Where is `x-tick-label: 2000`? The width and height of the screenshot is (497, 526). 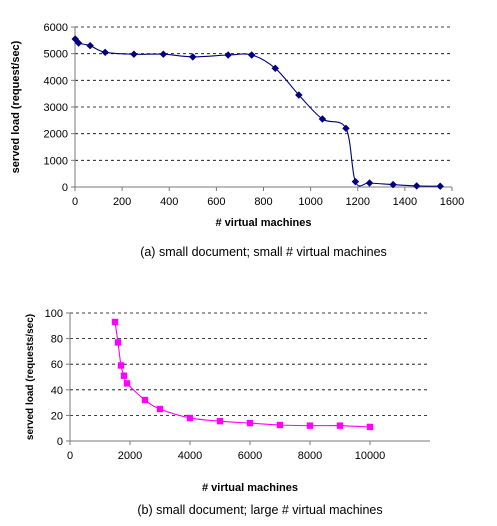 x-tick-label: 2000 is located at coordinates (130, 456).